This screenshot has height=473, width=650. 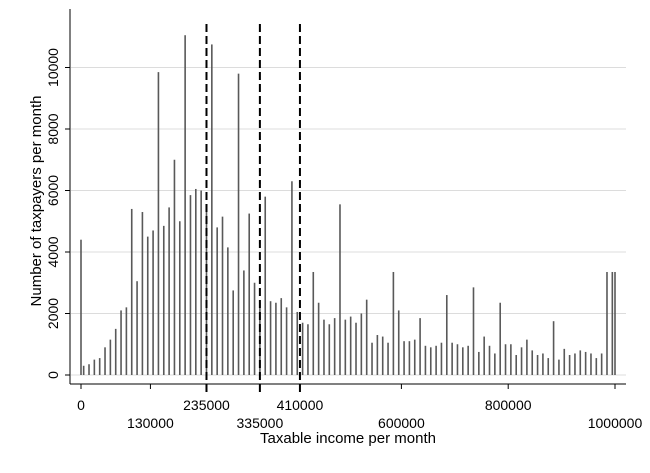 What do you see at coordinates (401, 423) in the screenshot?
I see `x-tick-label: 600000` at bounding box center [401, 423].